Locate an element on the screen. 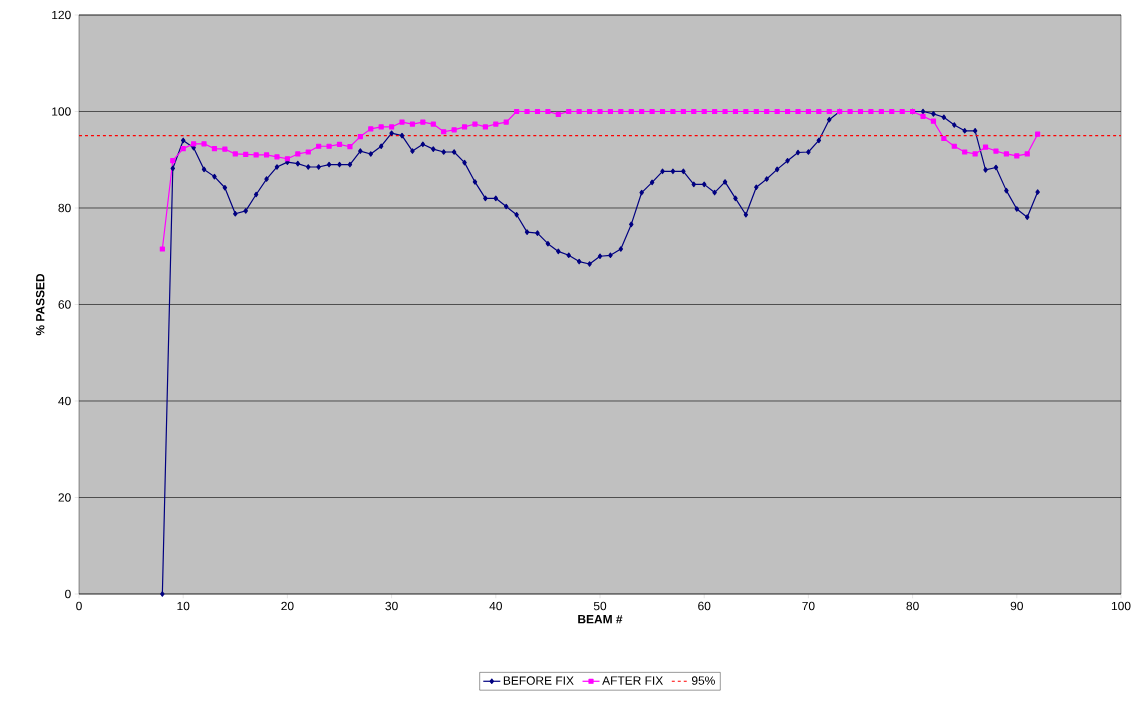  x-tick-label: 40 is located at coordinates (495, 606).